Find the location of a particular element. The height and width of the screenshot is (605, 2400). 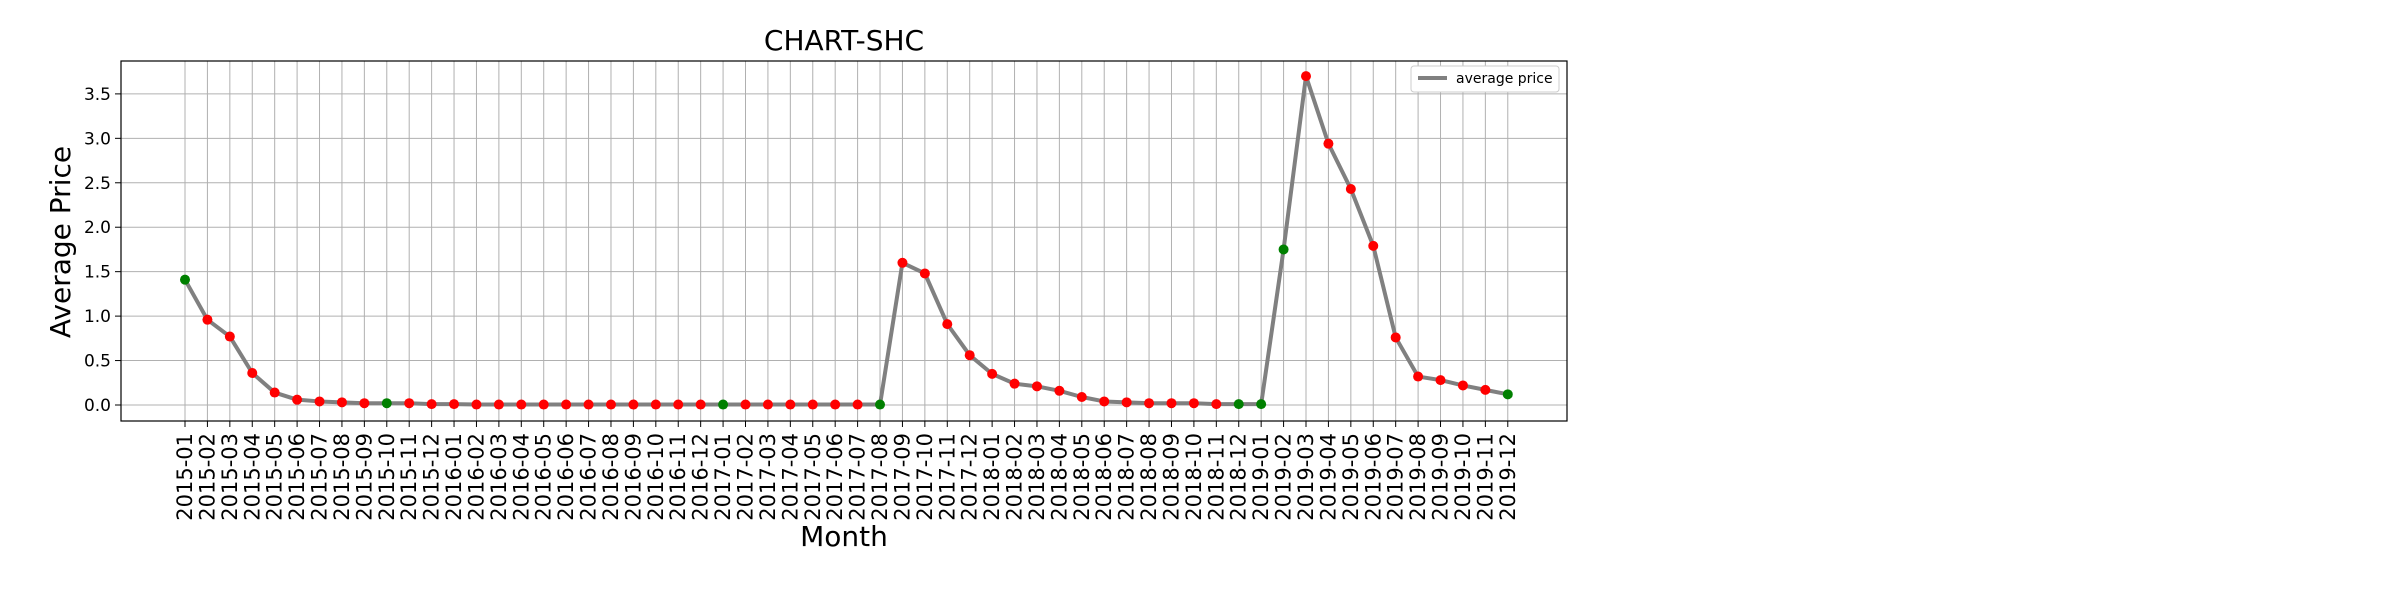

x-tick-label: 2018-05 is located at coordinates (1082, 477).